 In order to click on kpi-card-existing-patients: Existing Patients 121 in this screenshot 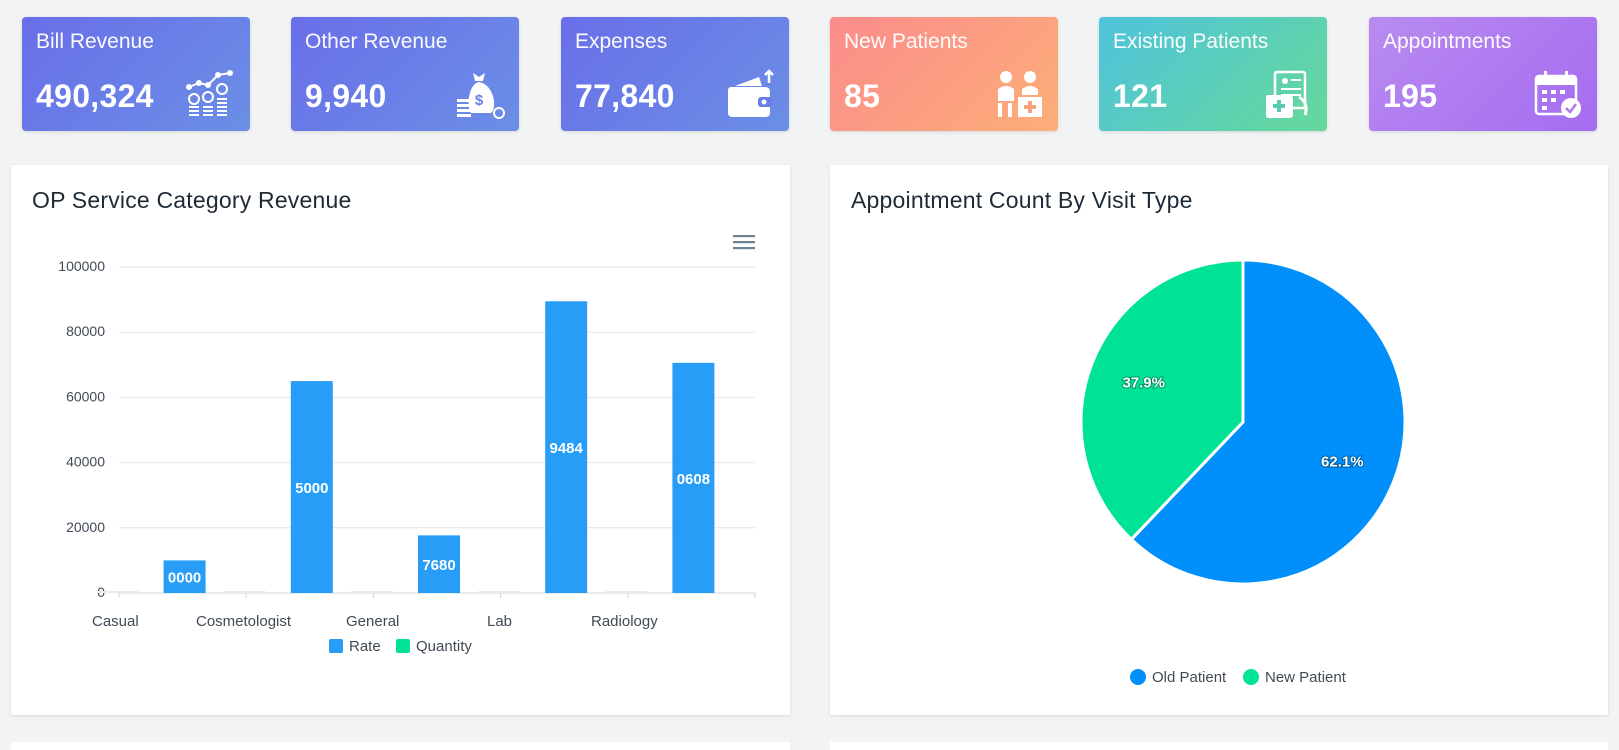, I will do `click(1213, 74)`.